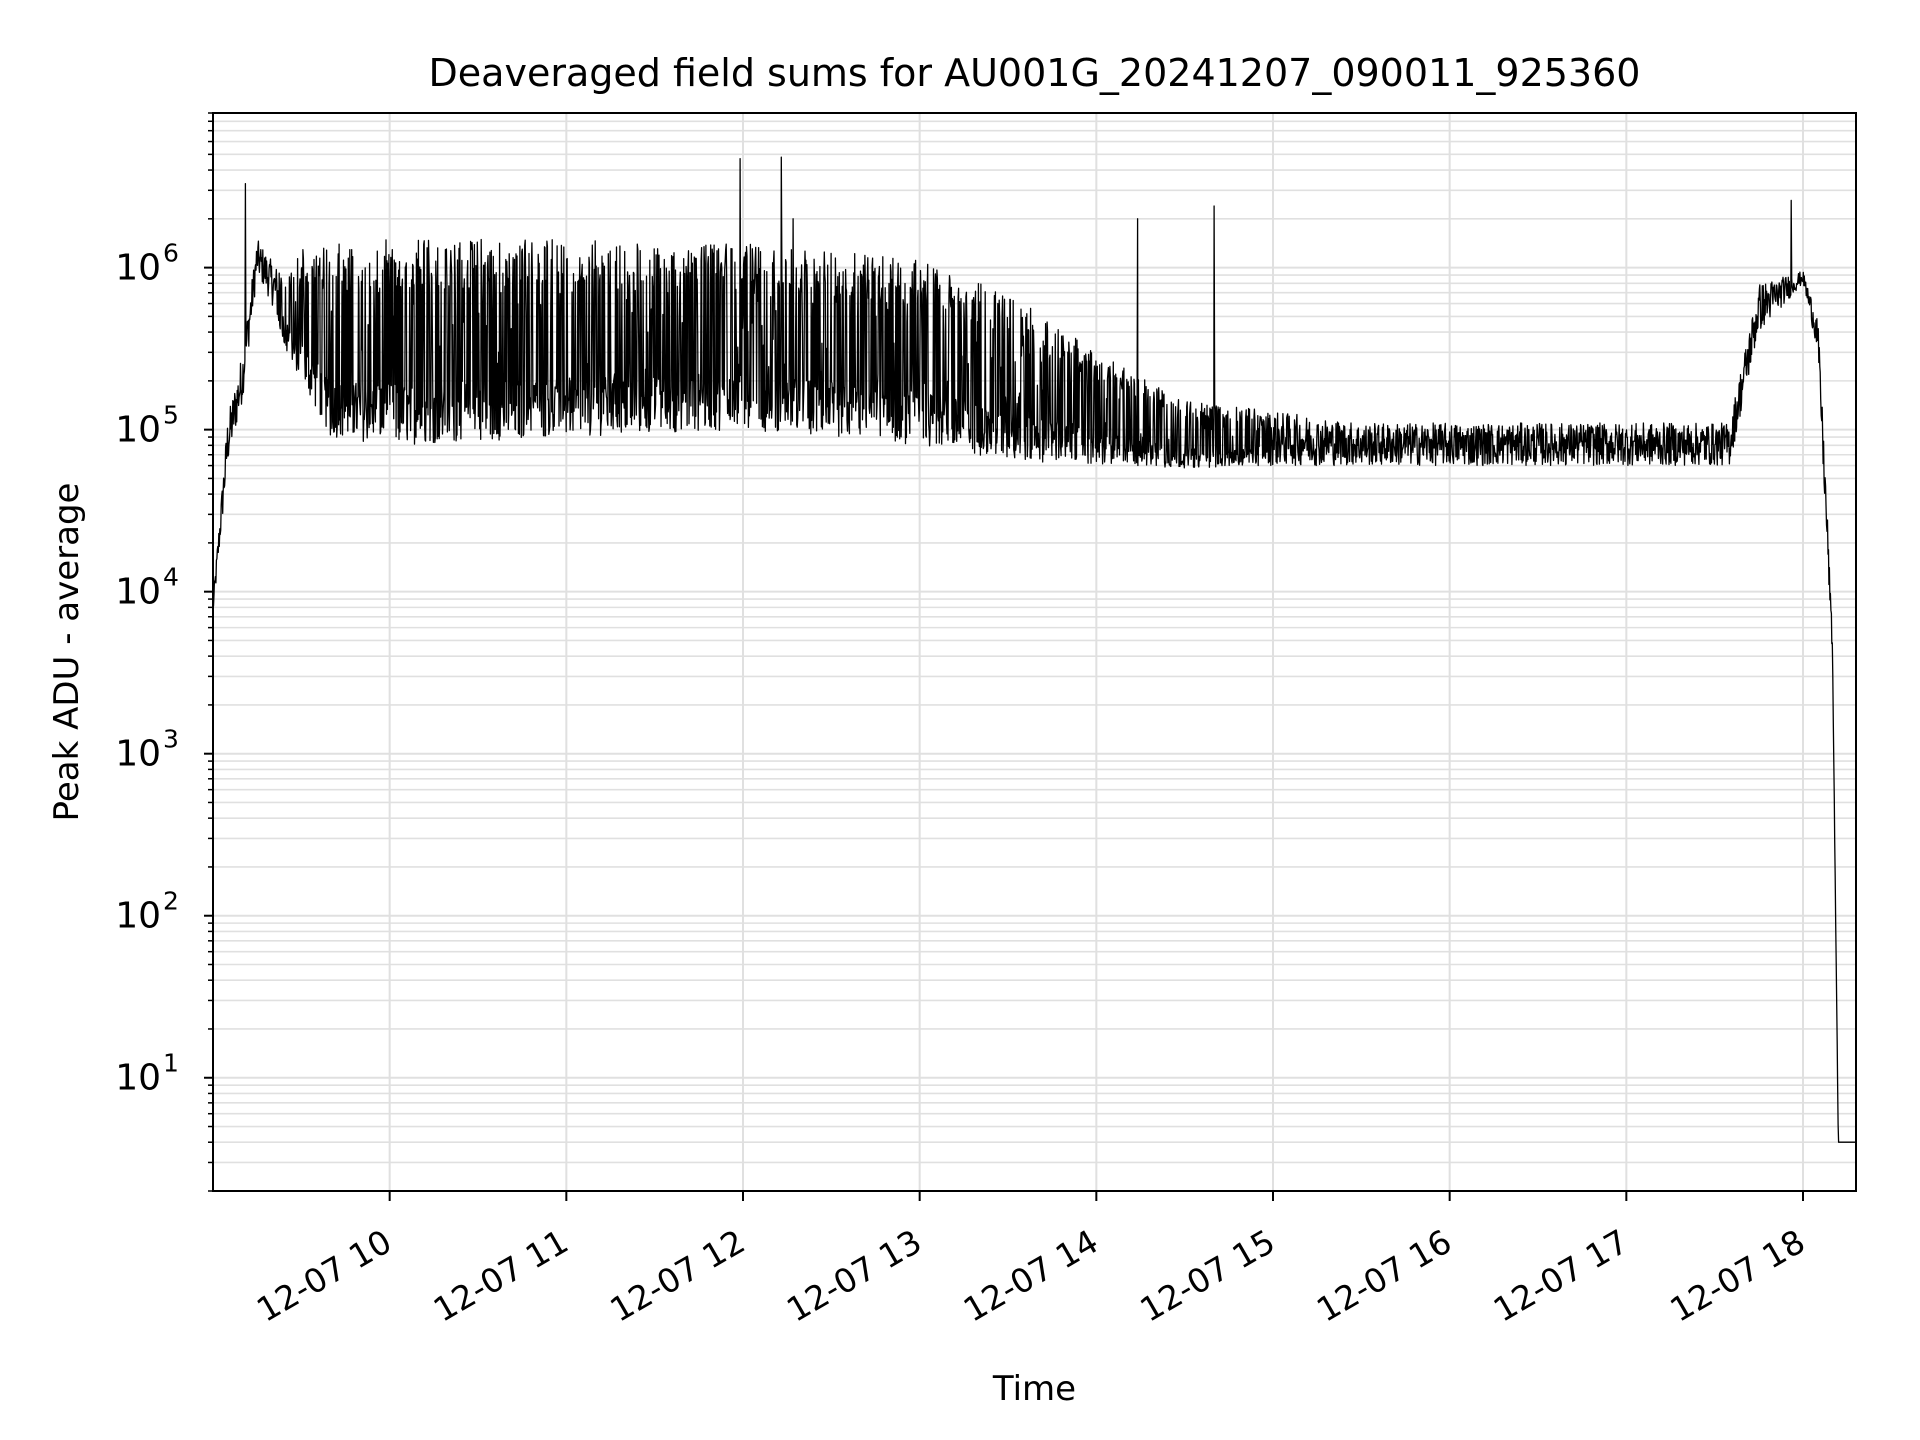 Image resolution: width=1920 pixels, height=1440 pixels. I want to click on y-tick-label: 10 1, so click(147, 1074).